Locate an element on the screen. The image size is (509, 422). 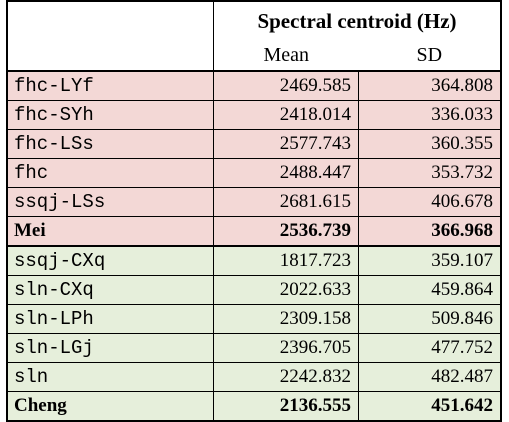
sd-value: 360.355 is located at coordinates (430, 144).